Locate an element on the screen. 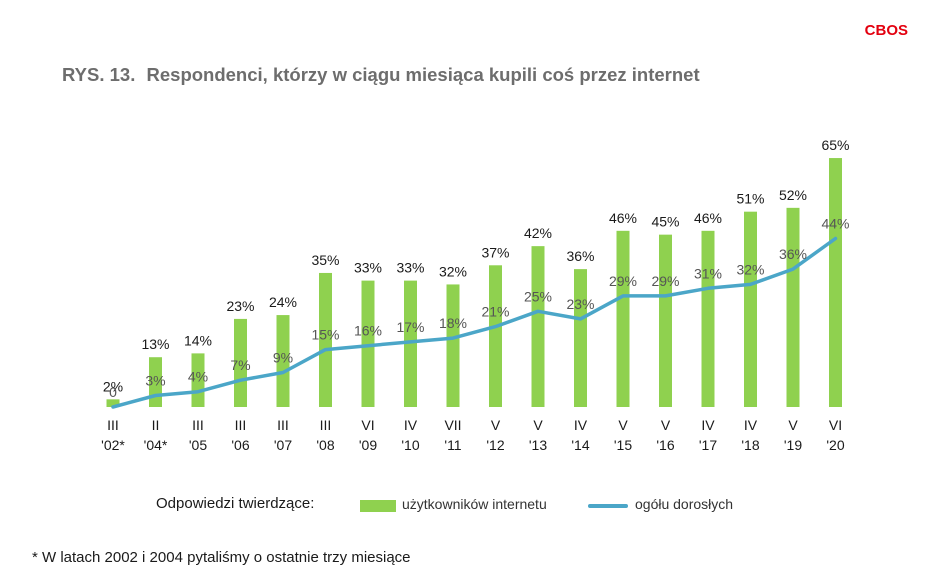  line-value-label: 32% is located at coordinates (750, 269).